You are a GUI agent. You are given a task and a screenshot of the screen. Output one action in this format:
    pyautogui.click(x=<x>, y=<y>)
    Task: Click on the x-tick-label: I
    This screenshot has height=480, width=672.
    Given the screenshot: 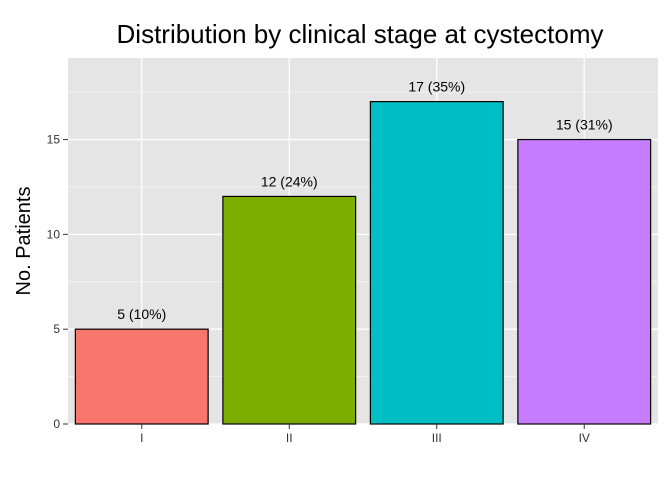 What is the action you would take?
    pyautogui.click(x=141, y=438)
    